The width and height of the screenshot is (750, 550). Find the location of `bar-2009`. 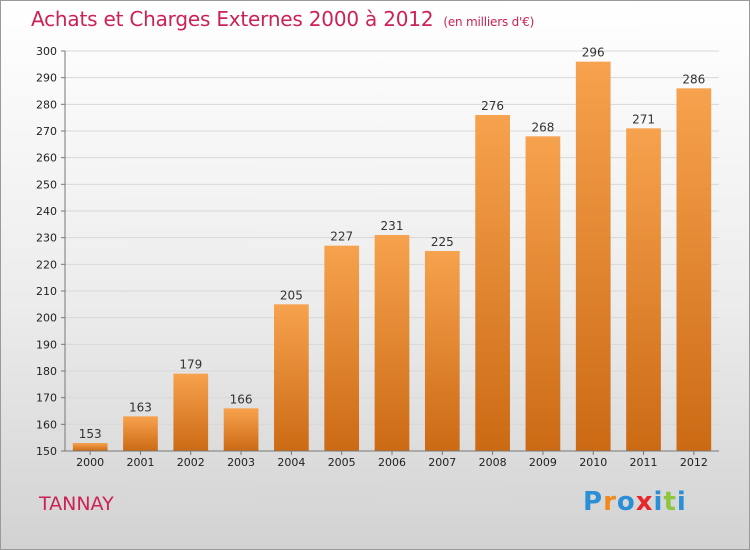

bar-2009 is located at coordinates (543, 294).